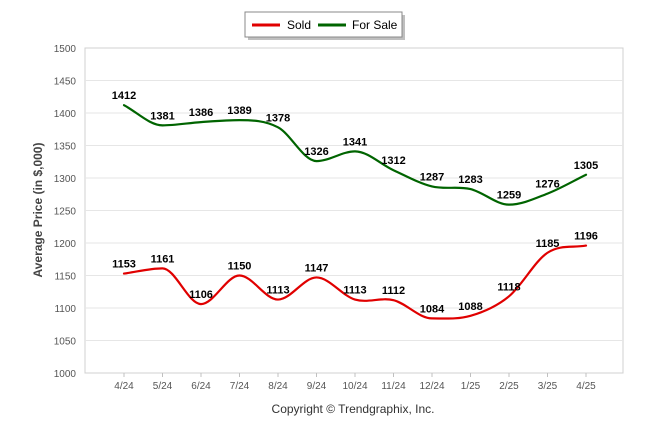 This screenshot has width=646, height=439. What do you see at coordinates (65, 309) in the screenshot?
I see `y-tick-label: 1100` at bounding box center [65, 309].